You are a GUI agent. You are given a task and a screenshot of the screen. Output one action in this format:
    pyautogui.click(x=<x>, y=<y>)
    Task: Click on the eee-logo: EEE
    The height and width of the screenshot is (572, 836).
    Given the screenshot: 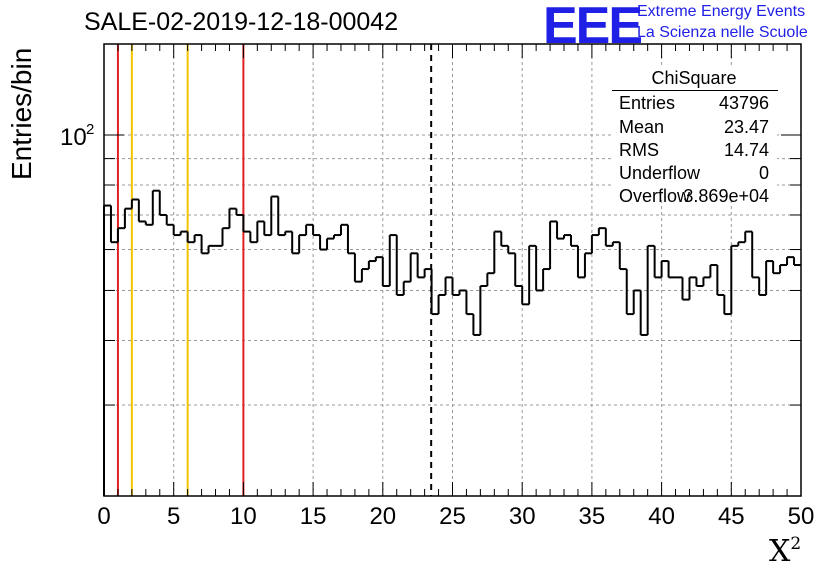 What is the action you would take?
    pyautogui.click(x=593, y=27)
    